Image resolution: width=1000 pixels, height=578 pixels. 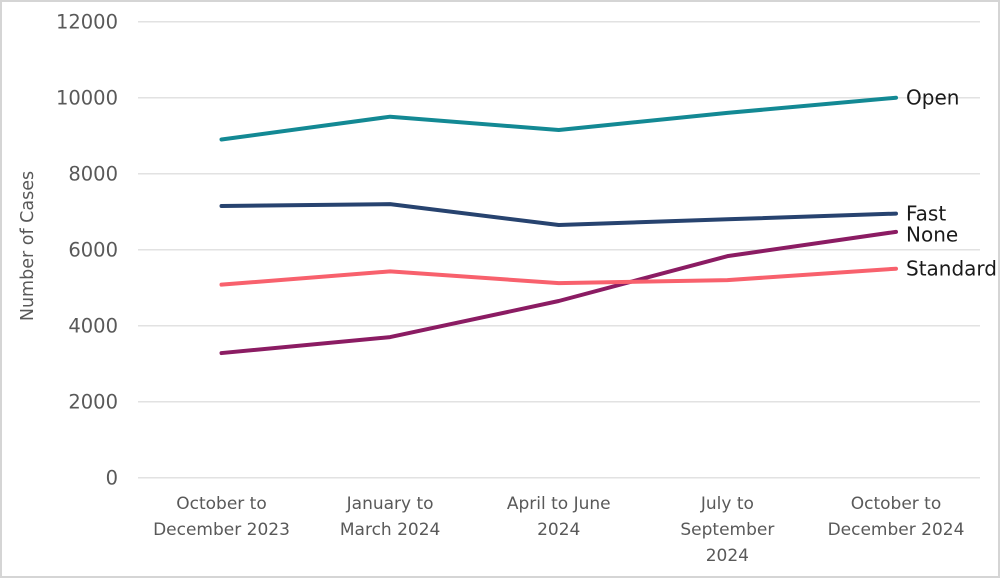 I want to click on series-label-none: None, so click(x=932, y=235).